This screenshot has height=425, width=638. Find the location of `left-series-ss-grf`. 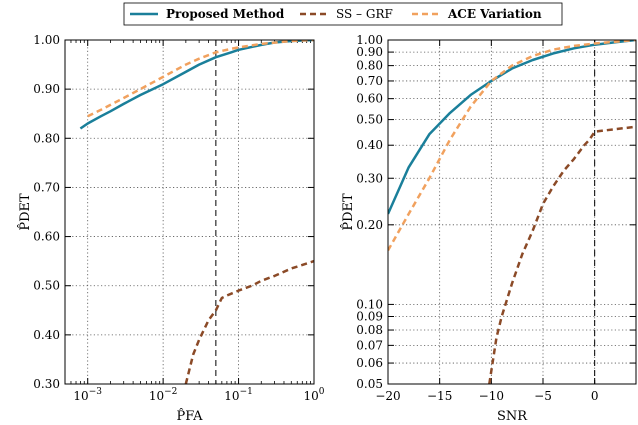

left-series-ss-grf is located at coordinates (249, 321).